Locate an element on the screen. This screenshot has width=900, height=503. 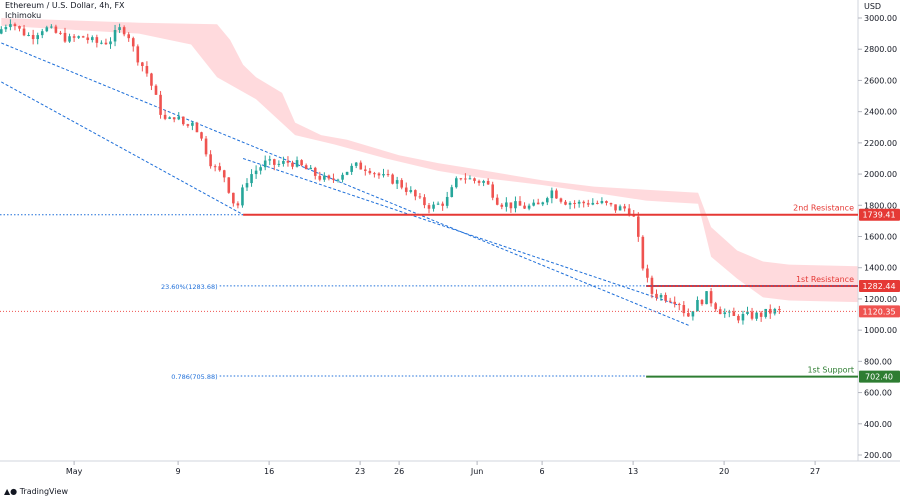
indicator-label: Ichimoku is located at coordinates (23, 15).